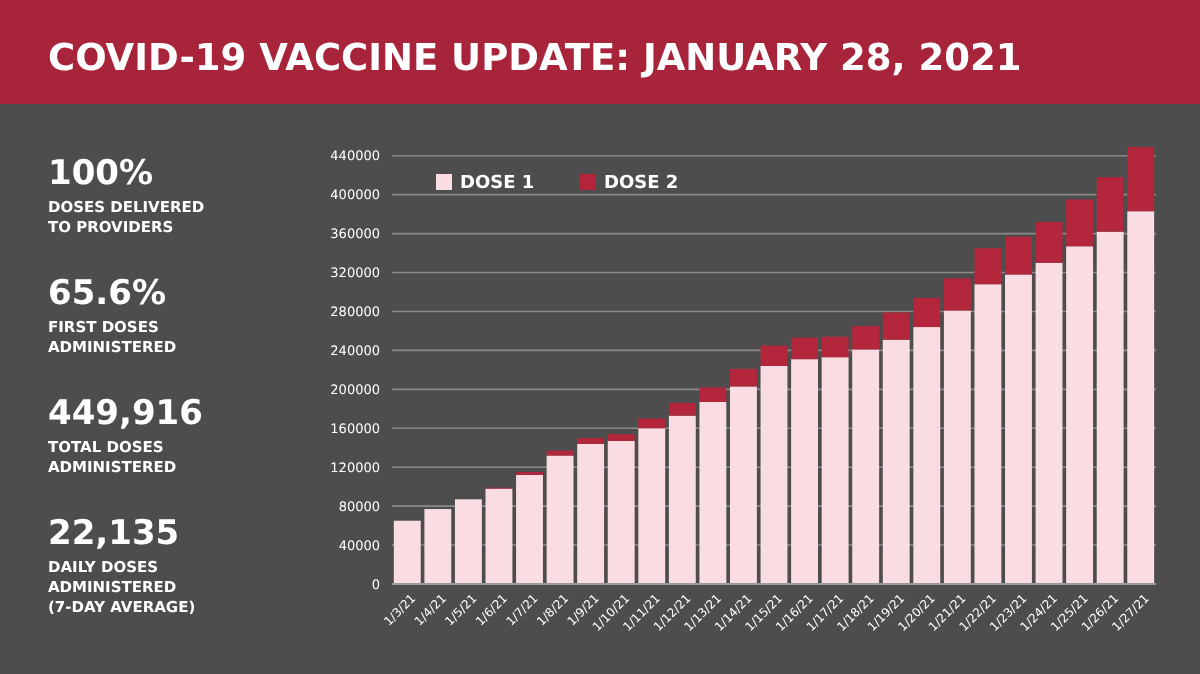  What do you see at coordinates (107, 294) in the screenshot?
I see `text: 65.6%` at bounding box center [107, 294].